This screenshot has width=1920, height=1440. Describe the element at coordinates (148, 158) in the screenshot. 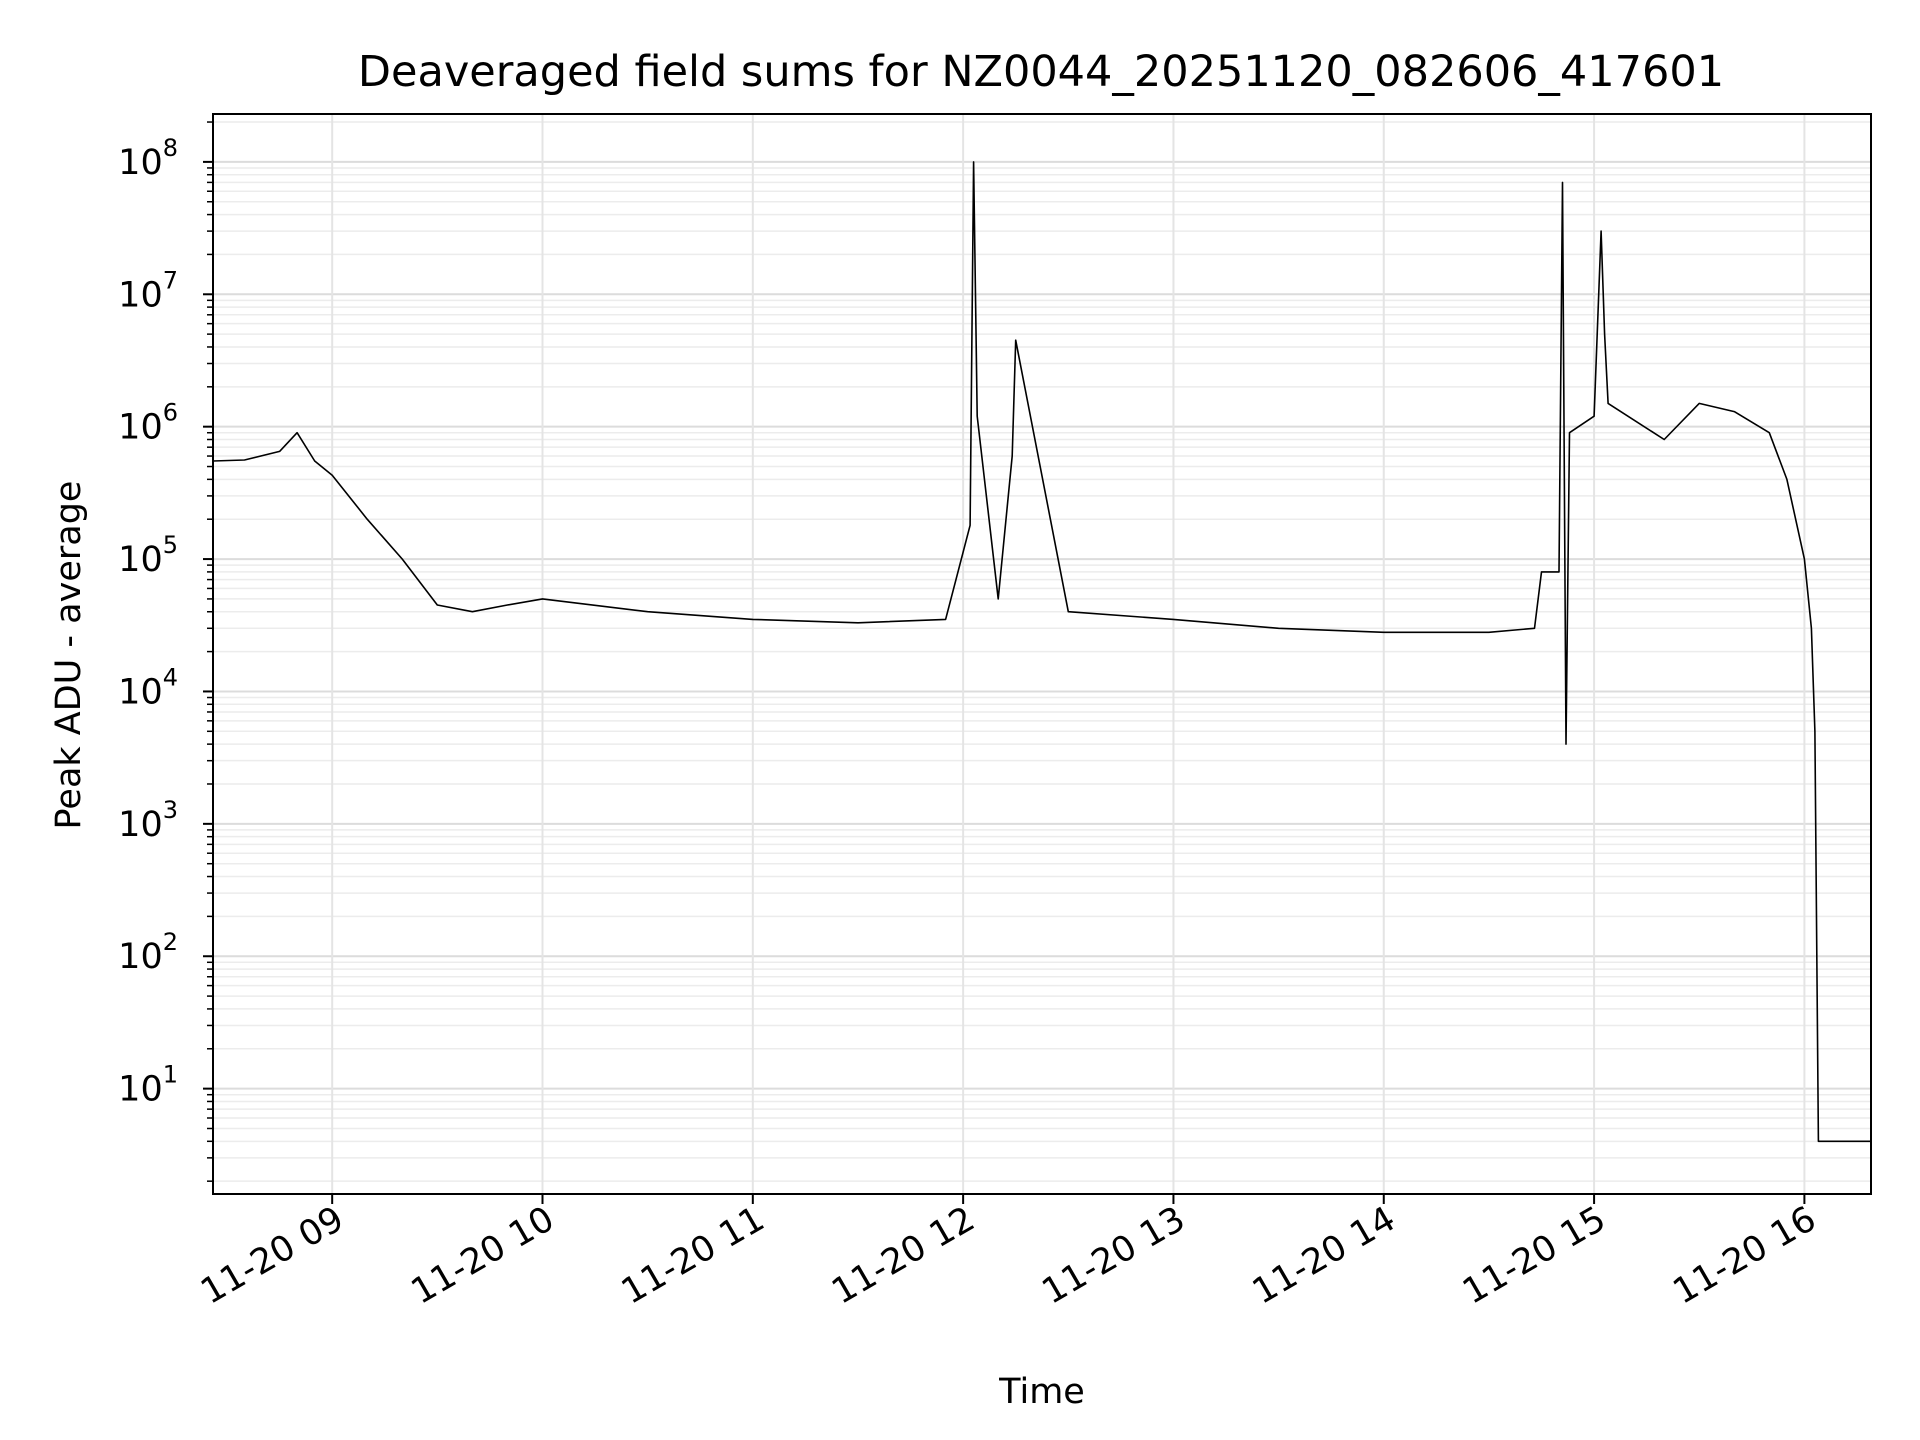

I see `y-tick-label: 10⁸` at that location.